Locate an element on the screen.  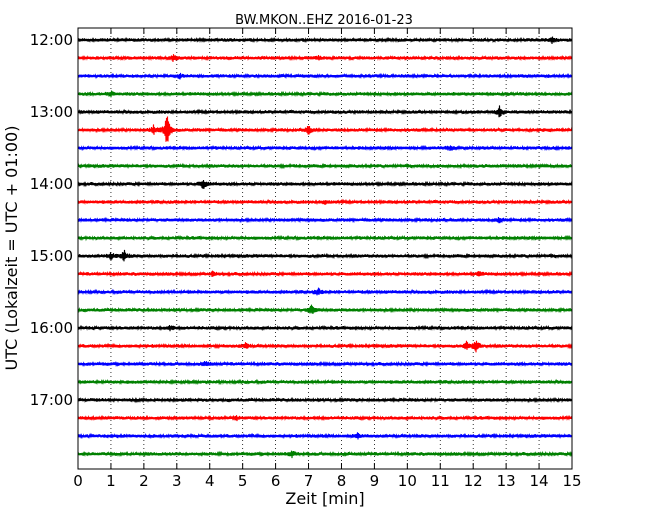
x-tick-label: 5 is located at coordinates (243, 481).